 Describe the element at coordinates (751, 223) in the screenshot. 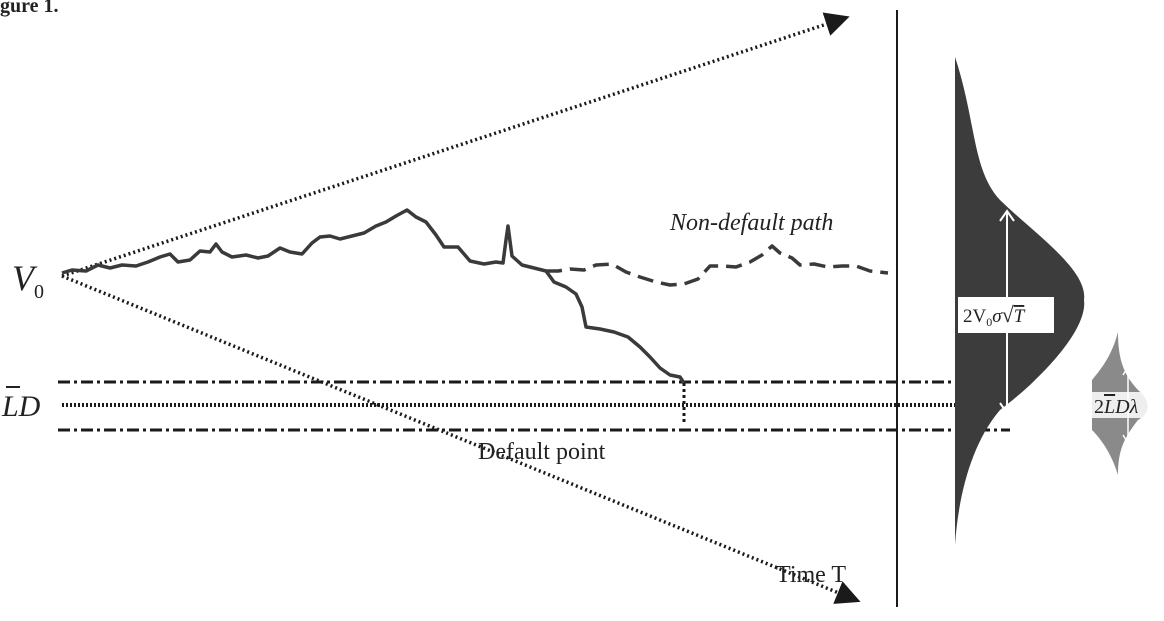

I see `non-default-path-label: Non-default path` at that location.